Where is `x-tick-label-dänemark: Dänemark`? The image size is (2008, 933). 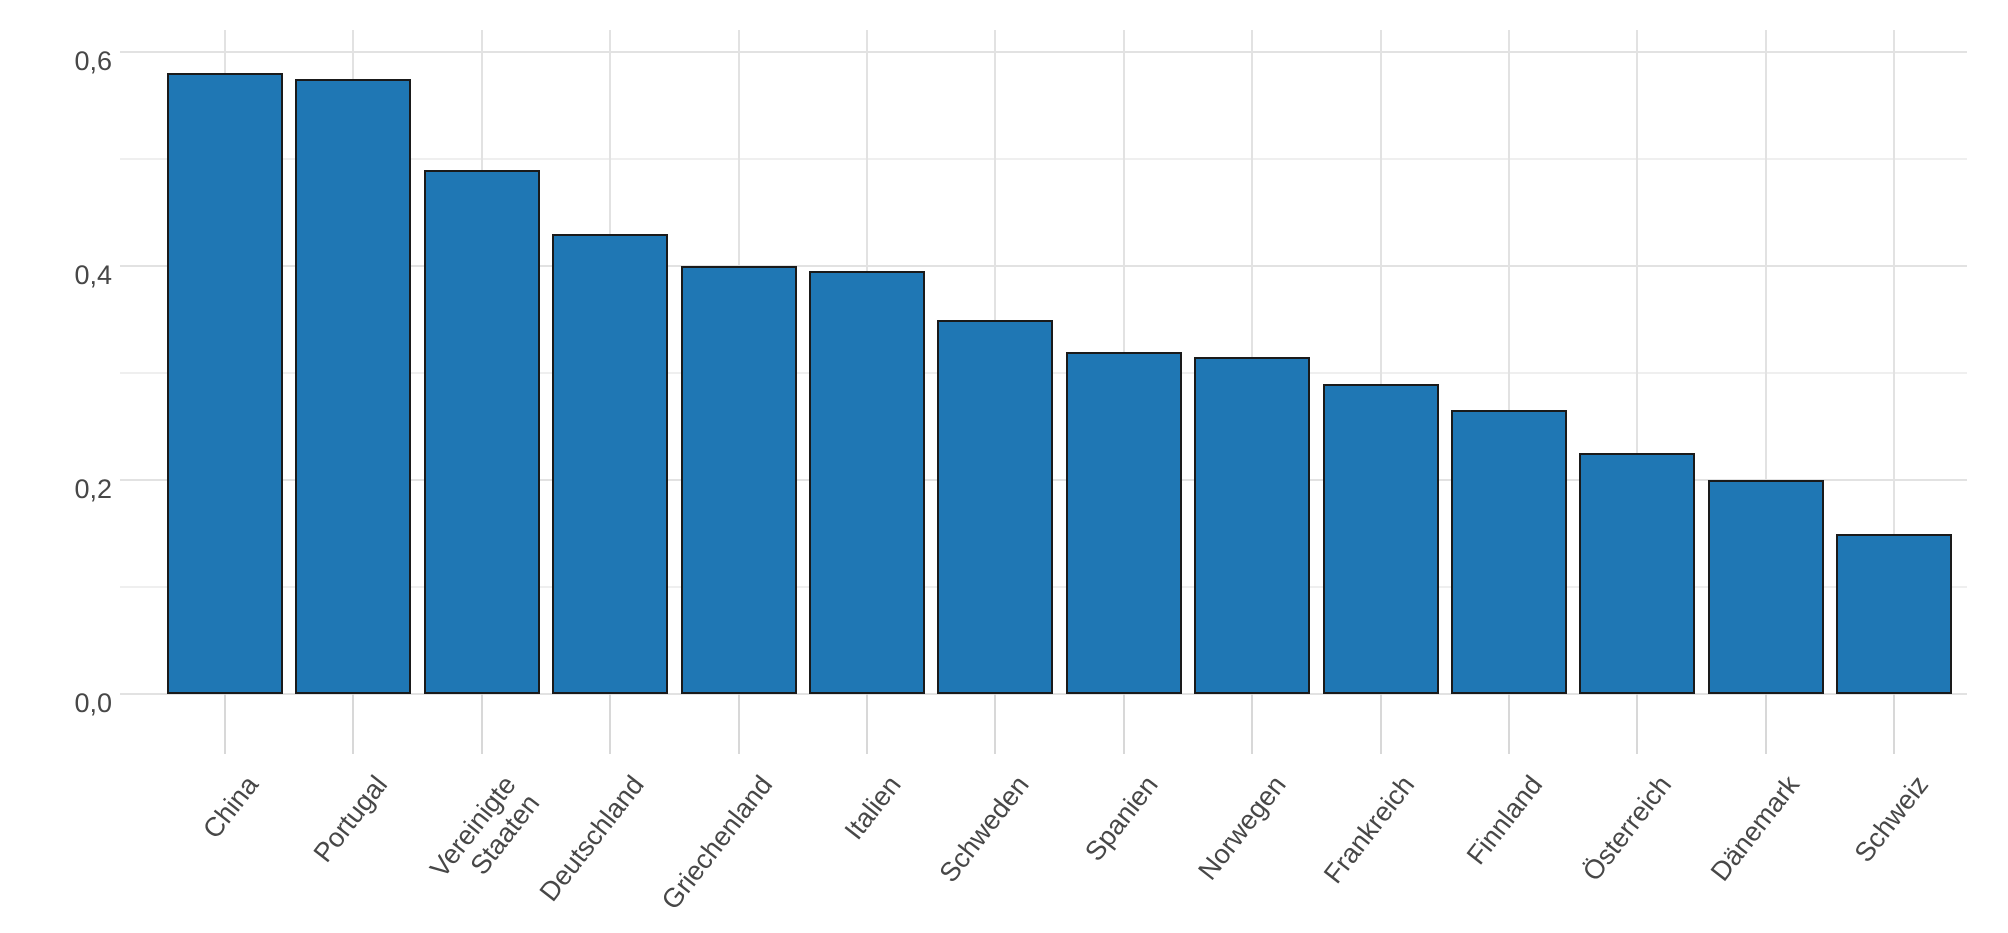
x-tick-label-dänemark: Dänemark is located at coordinates (1755, 828).